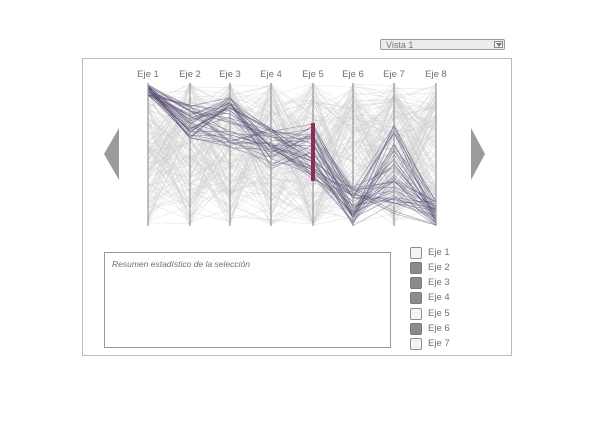 The width and height of the screenshot is (596, 423). I want to click on axis-toggle-1: Eje 1, so click(440, 253).